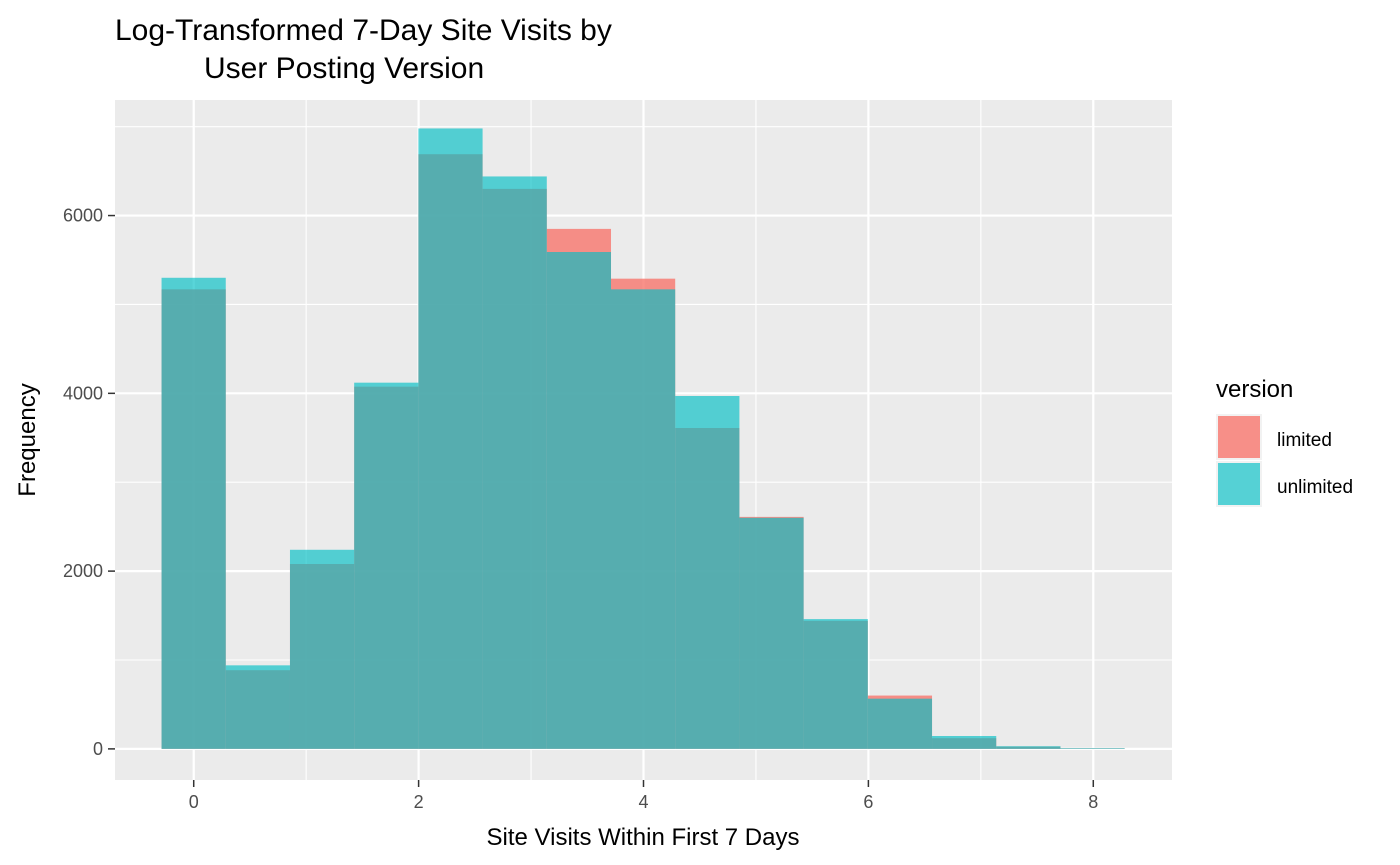  I want to click on x-tick-label: 0, so click(194, 802).